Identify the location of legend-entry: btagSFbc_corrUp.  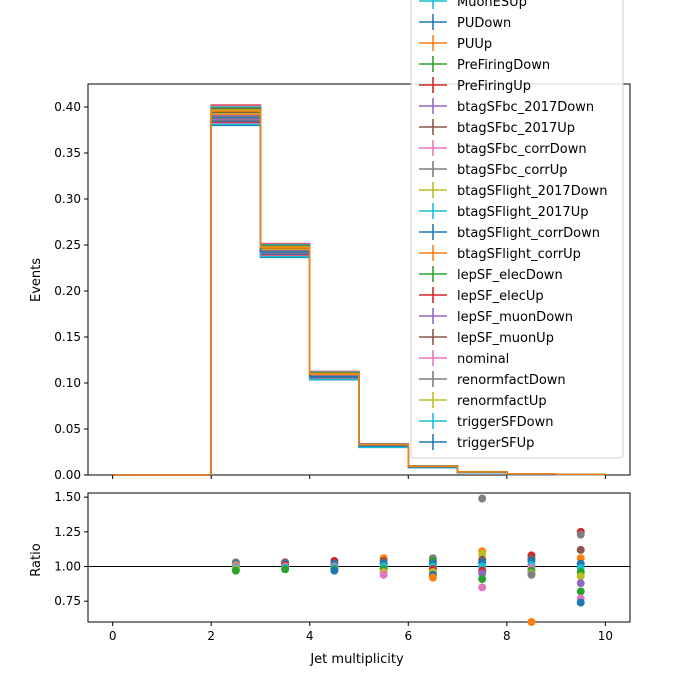
(493, 169).